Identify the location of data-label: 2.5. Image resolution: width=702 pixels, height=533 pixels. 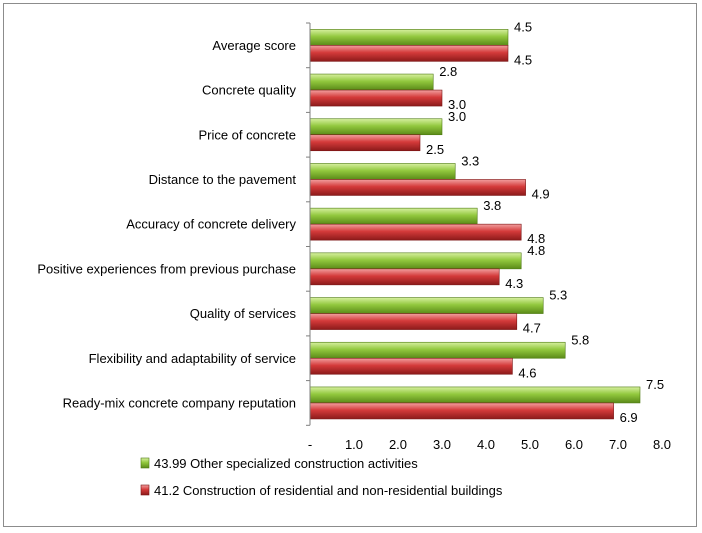
(435, 149).